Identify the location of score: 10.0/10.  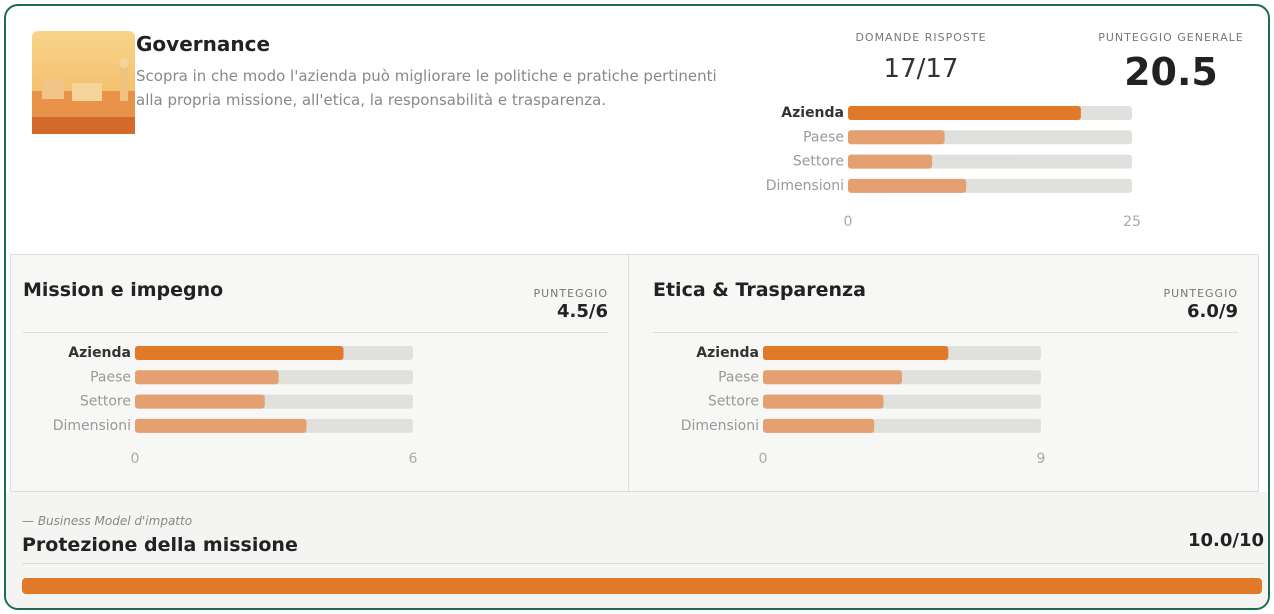
(1225, 540).